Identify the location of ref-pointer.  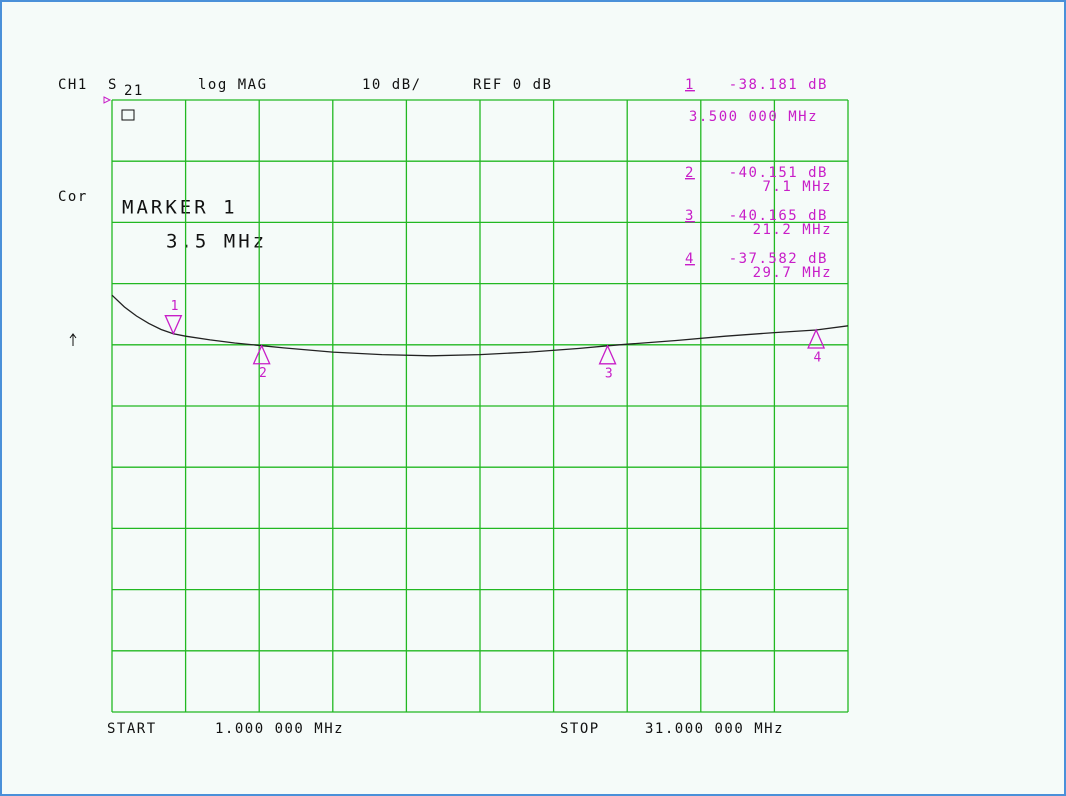
(107, 100).